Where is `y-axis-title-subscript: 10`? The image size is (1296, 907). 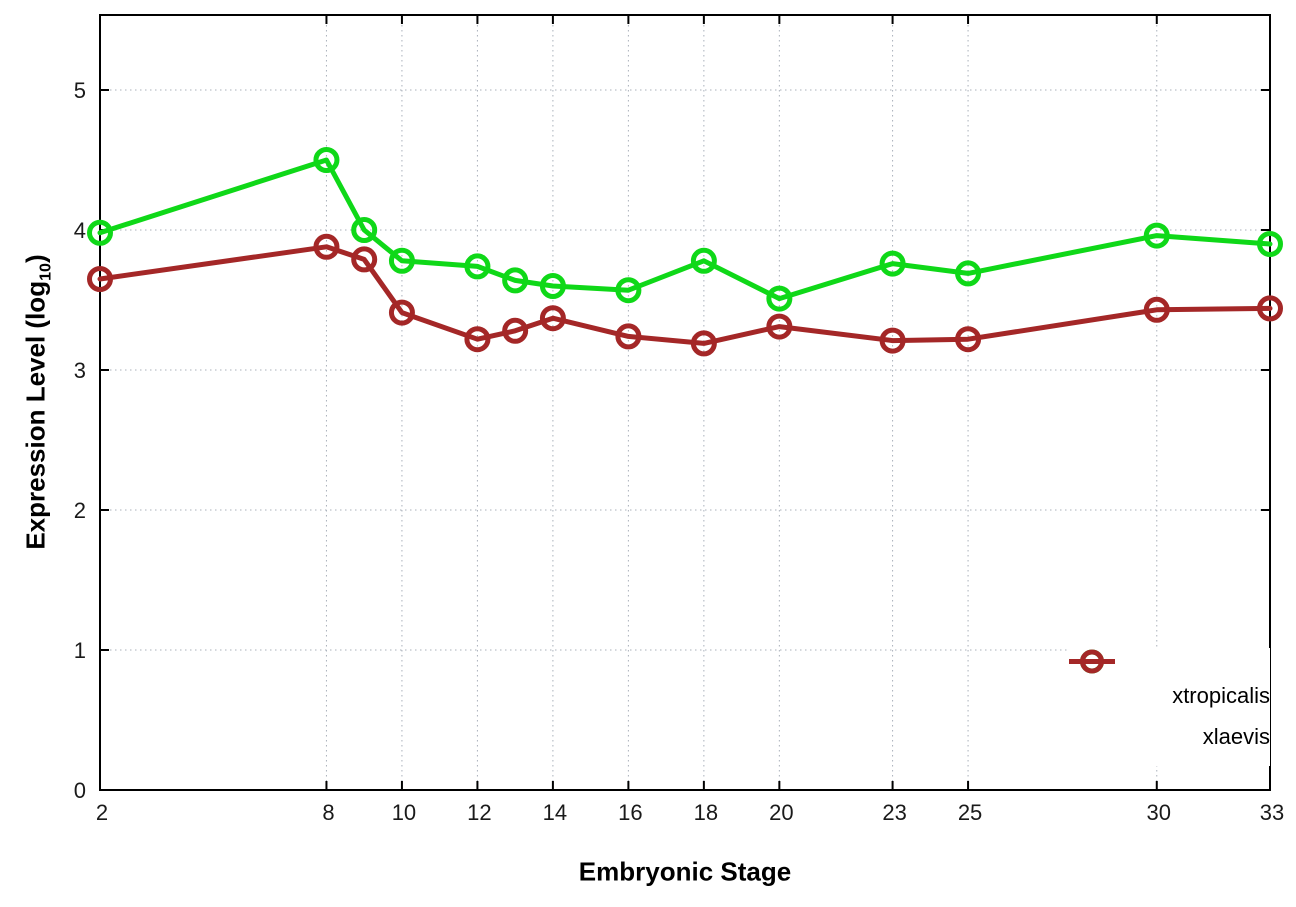 y-axis-title-subscript: 10 is located at coordinates (45, 272).